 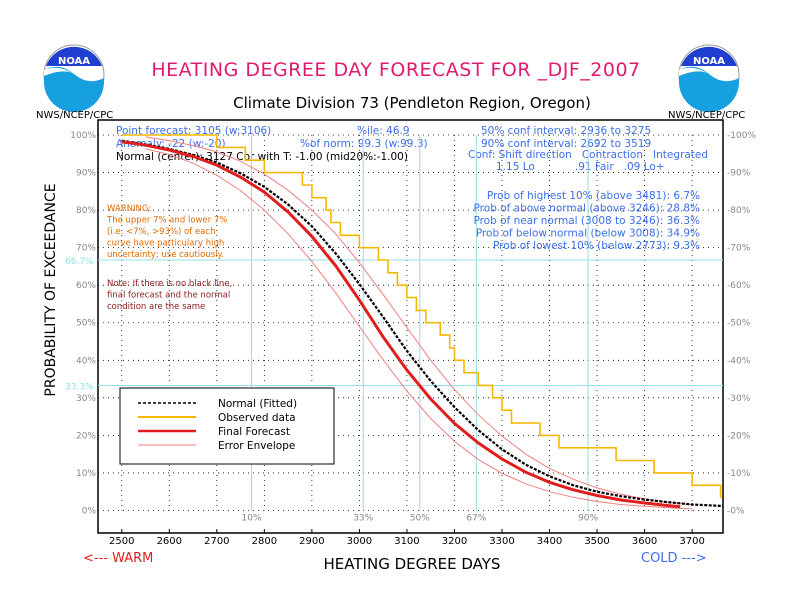 I want to click on legend-label-observed: Observed data, so click(x=257, y=418).